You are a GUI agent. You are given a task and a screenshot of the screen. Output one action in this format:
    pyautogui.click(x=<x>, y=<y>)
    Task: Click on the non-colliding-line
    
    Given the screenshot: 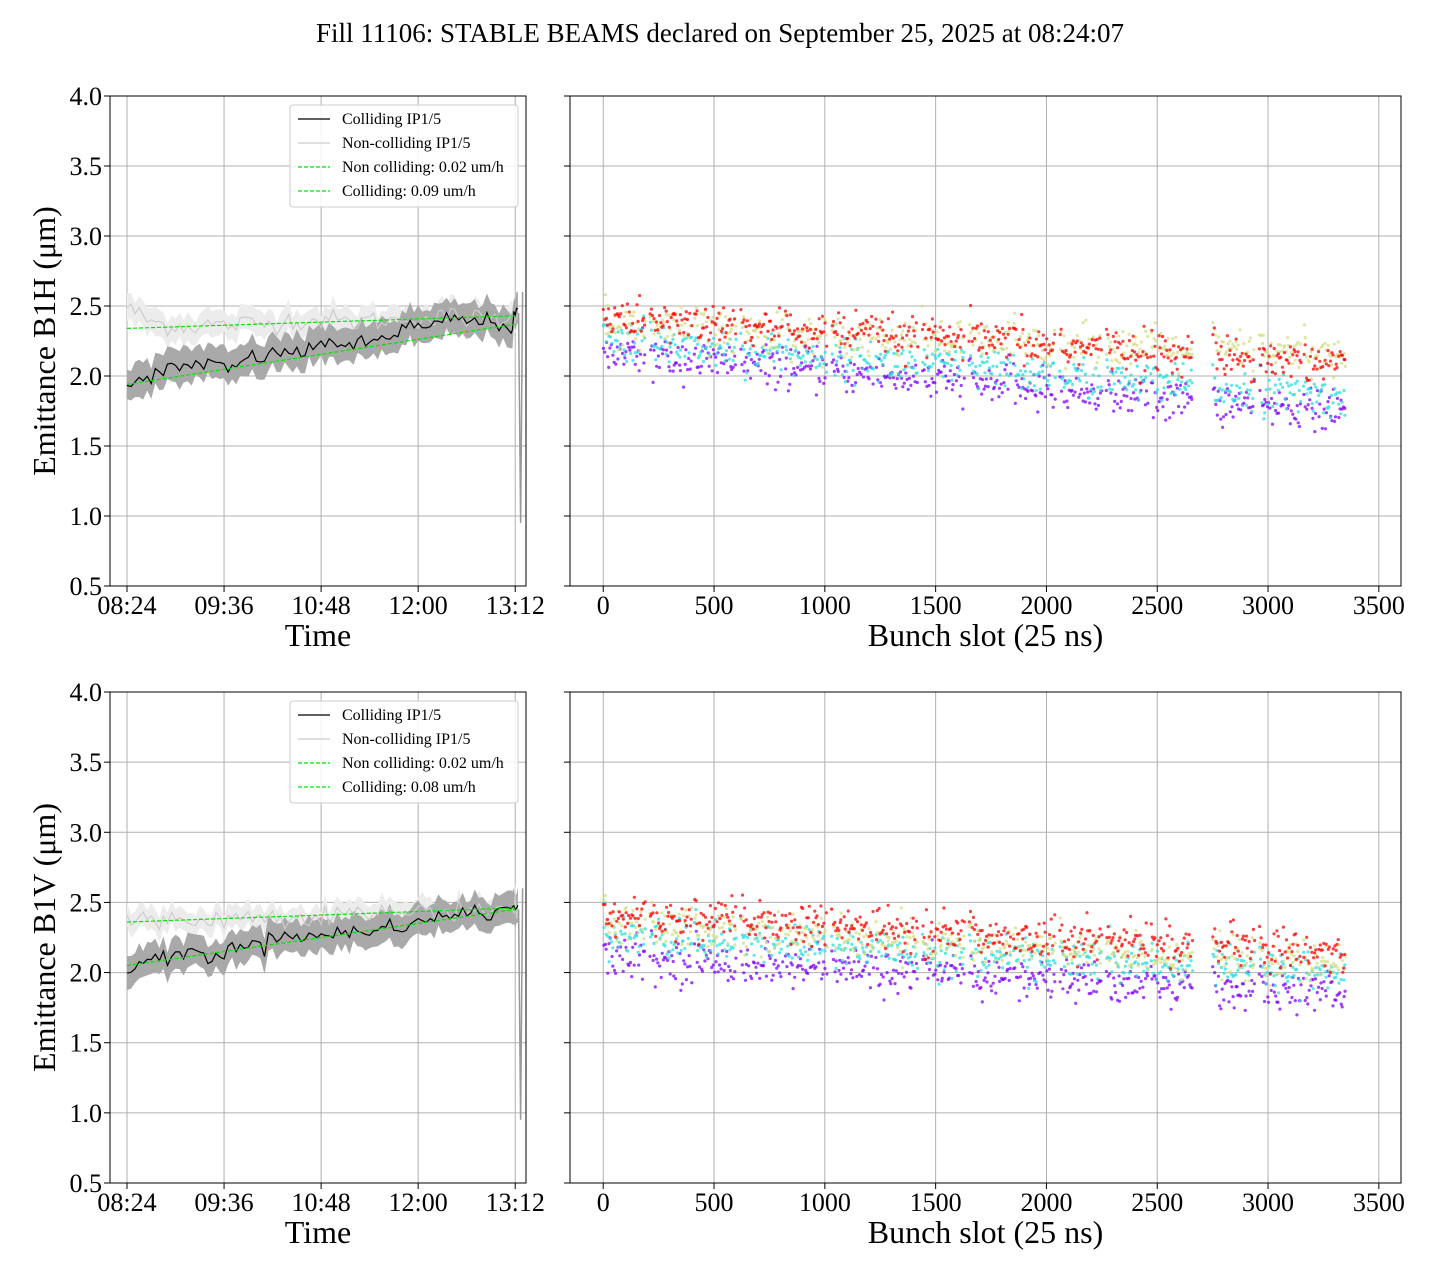 What is the action you would take?
    pyautogui.click(x=322, y=912)
    